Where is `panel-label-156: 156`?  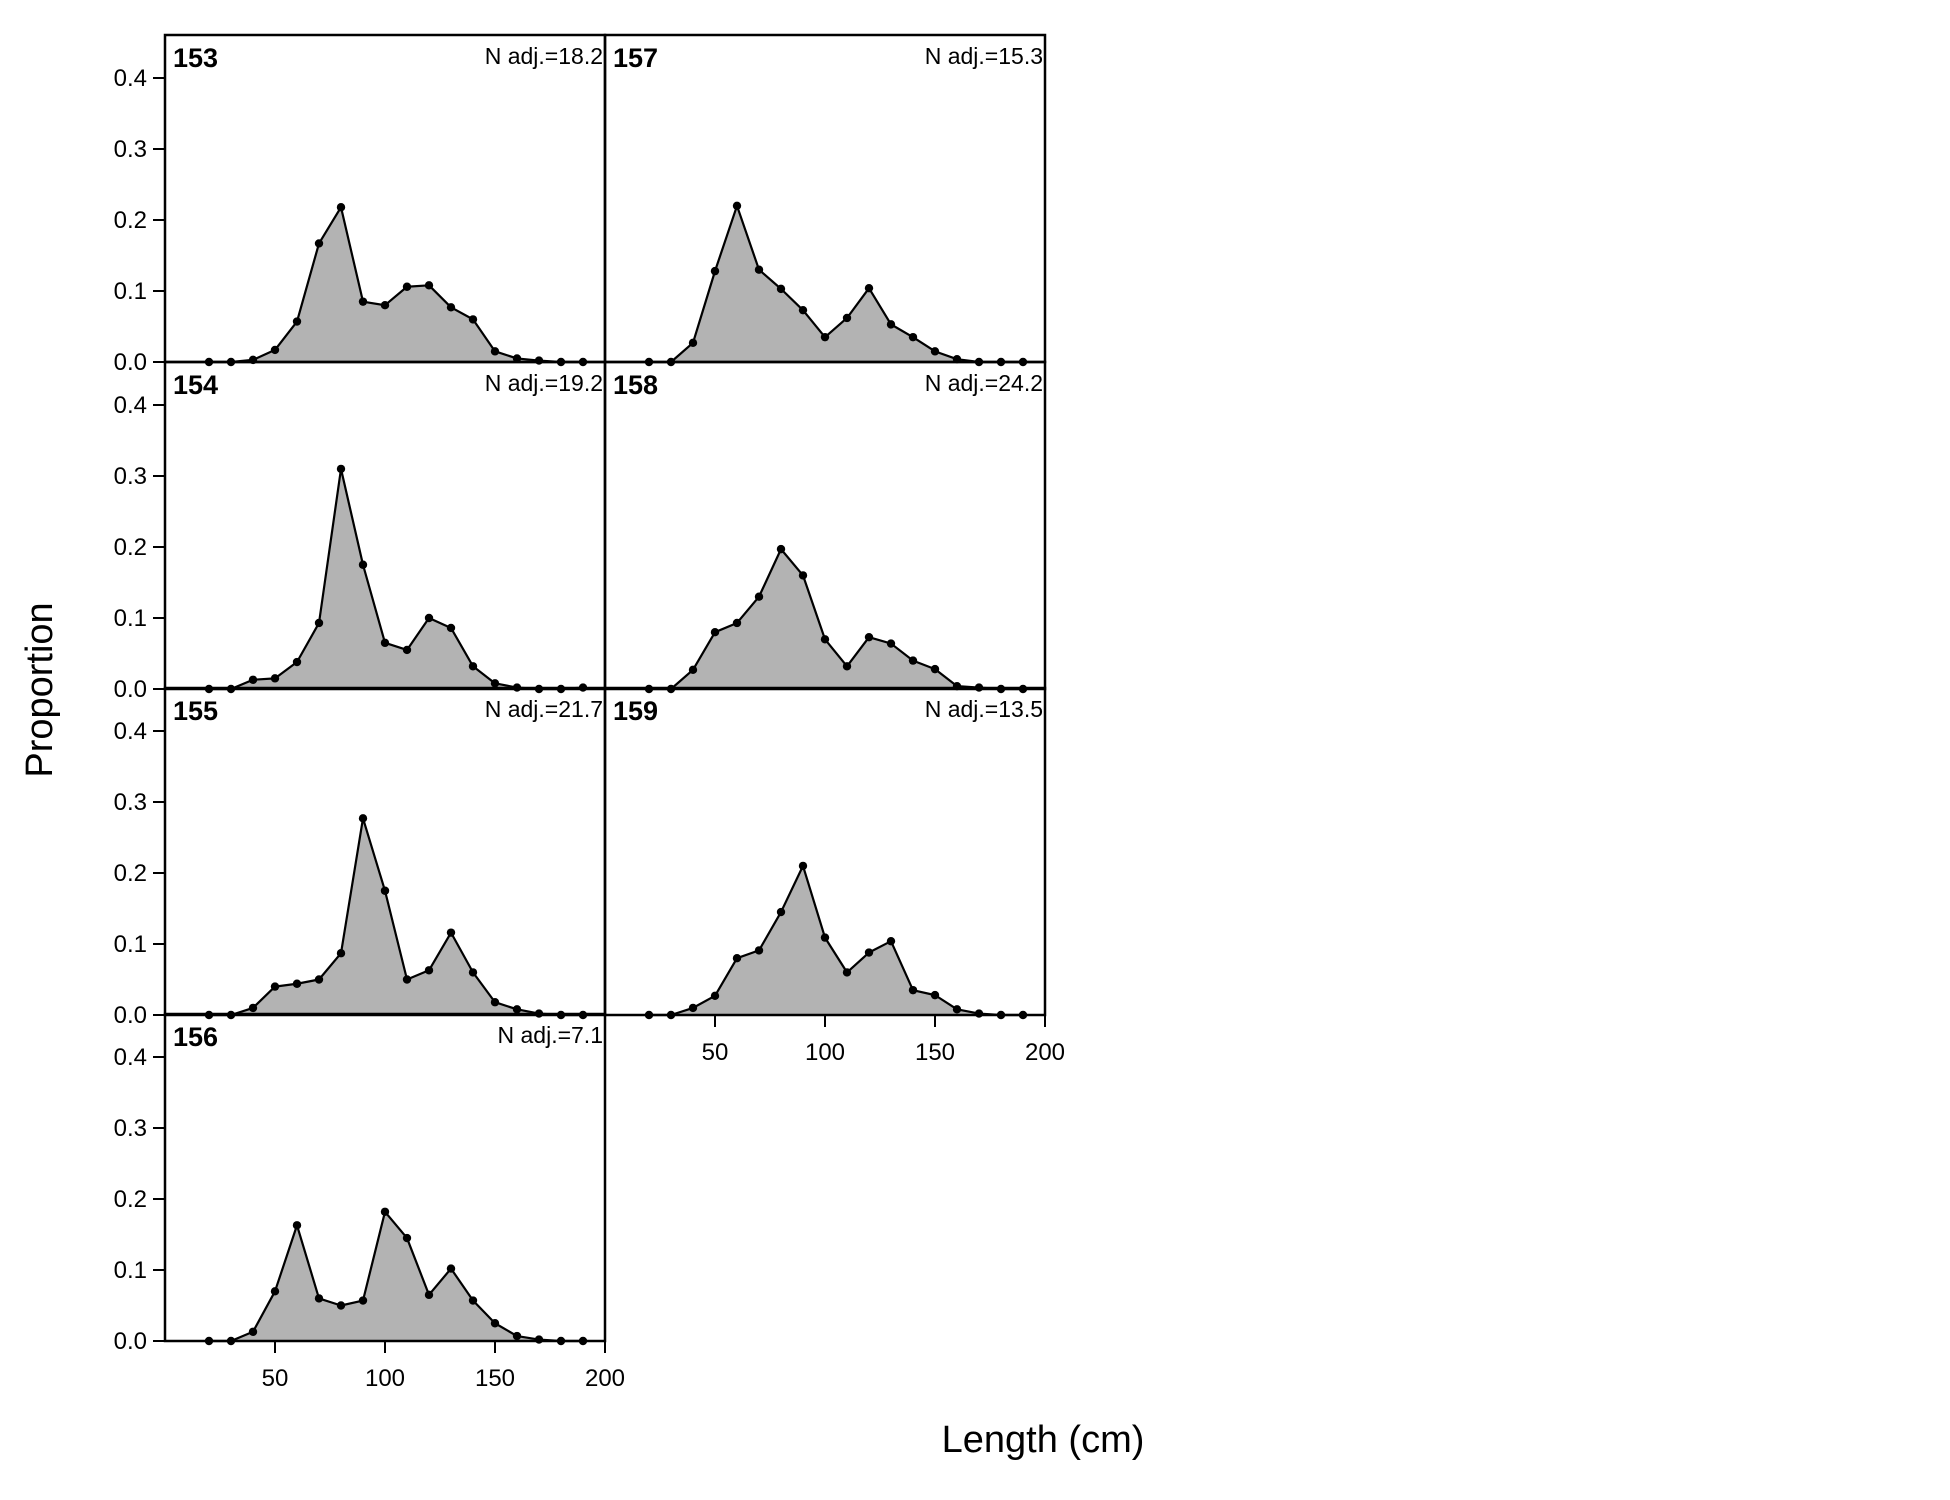 panel-label-156: 156 is located at coordinates (195, 1037).